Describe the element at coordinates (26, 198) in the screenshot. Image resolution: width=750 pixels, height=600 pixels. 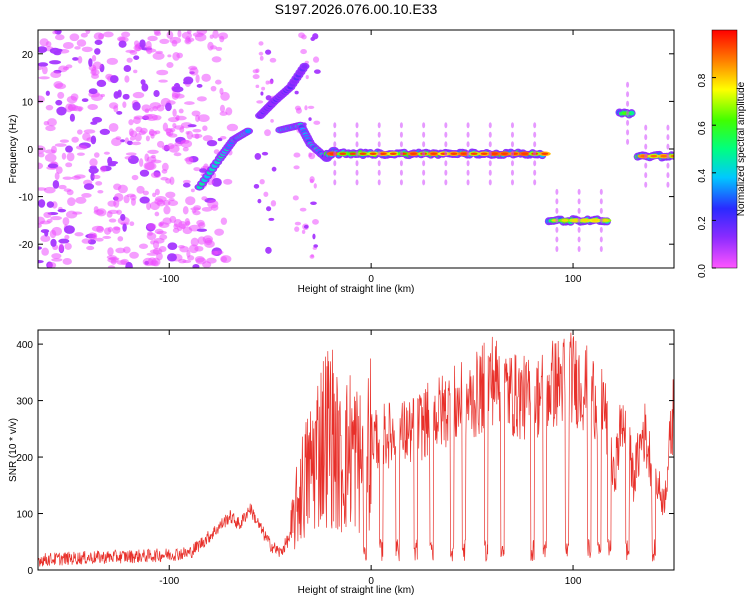
I see `spectrogram-ytick-label: -10` at that location.